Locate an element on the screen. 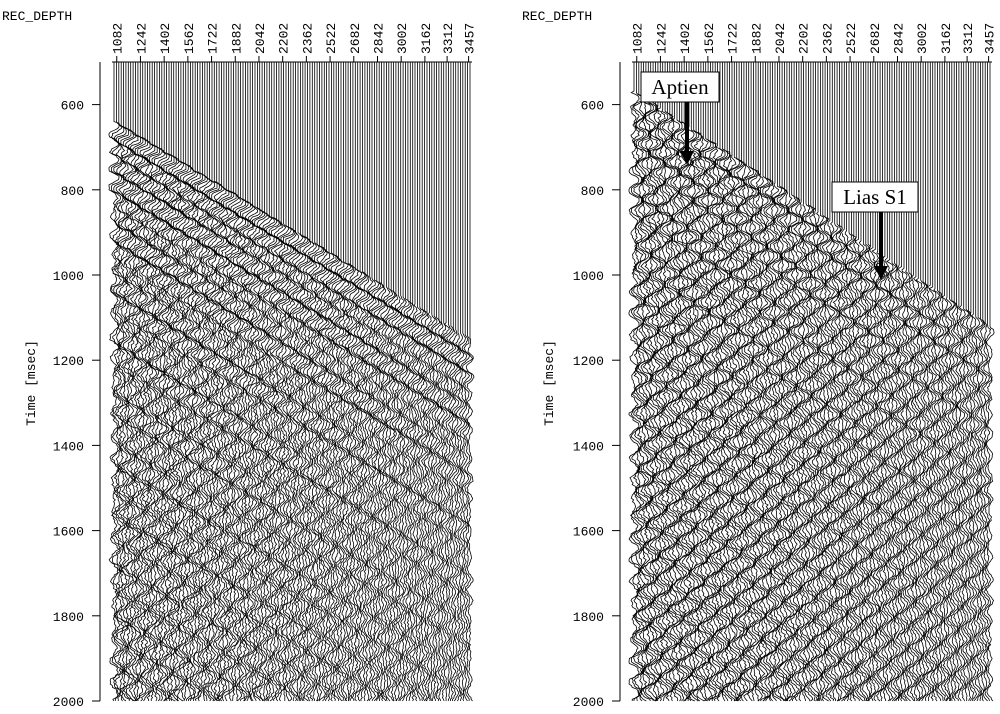  x-tick-label: 1402 is located at coordinates (685, 38).